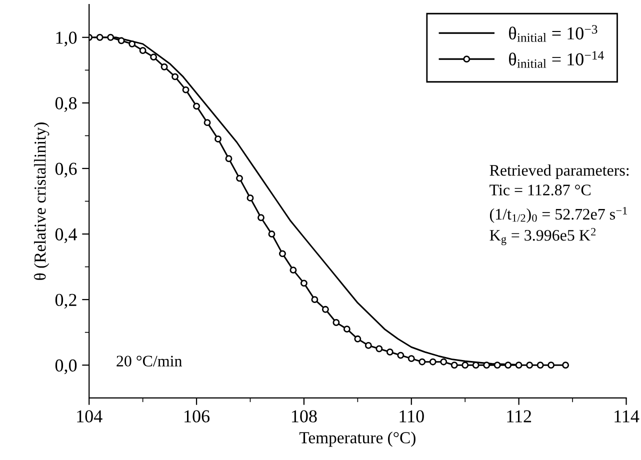 The height and width of the screenshot is (460, 641). What do you see at coordinates (197, 416) in the screenshot?
I see `x-tick-label: 106` at bounding box center [197, 416].